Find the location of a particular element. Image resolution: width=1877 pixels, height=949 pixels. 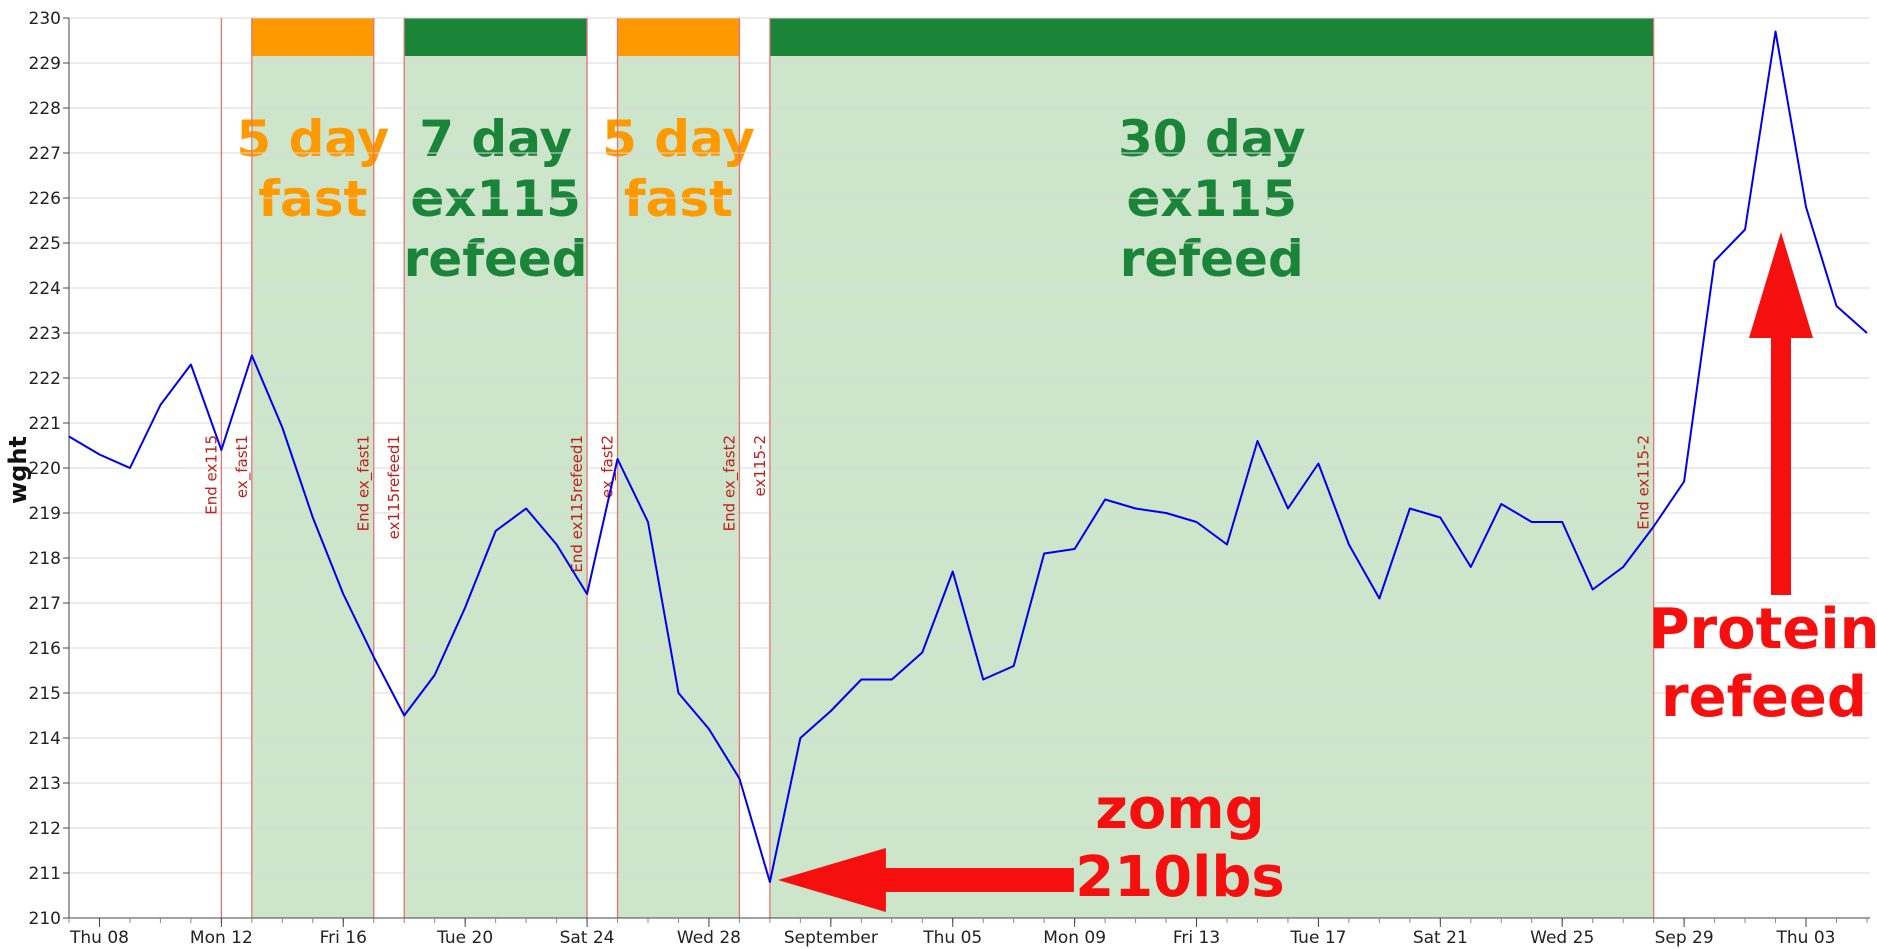

phase-label: 7 day is located at coordinates (495, 139).